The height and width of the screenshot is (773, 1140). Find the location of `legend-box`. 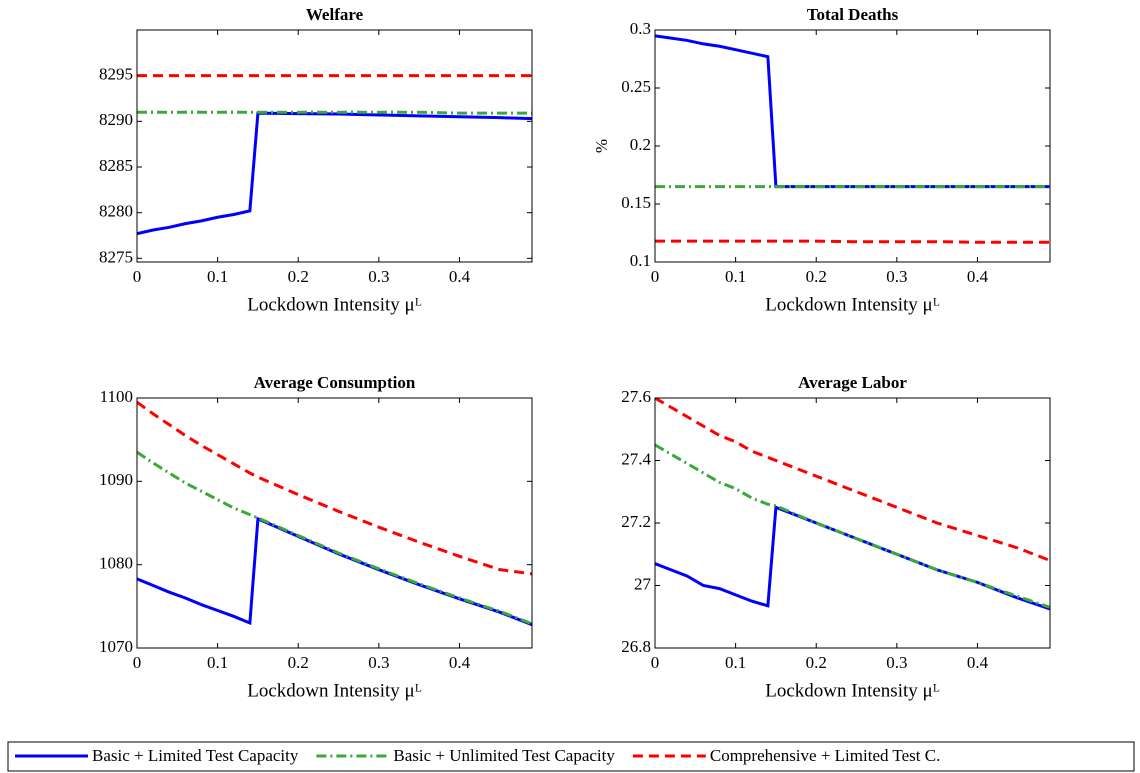

legend-box is located at coordinates (571, 756).